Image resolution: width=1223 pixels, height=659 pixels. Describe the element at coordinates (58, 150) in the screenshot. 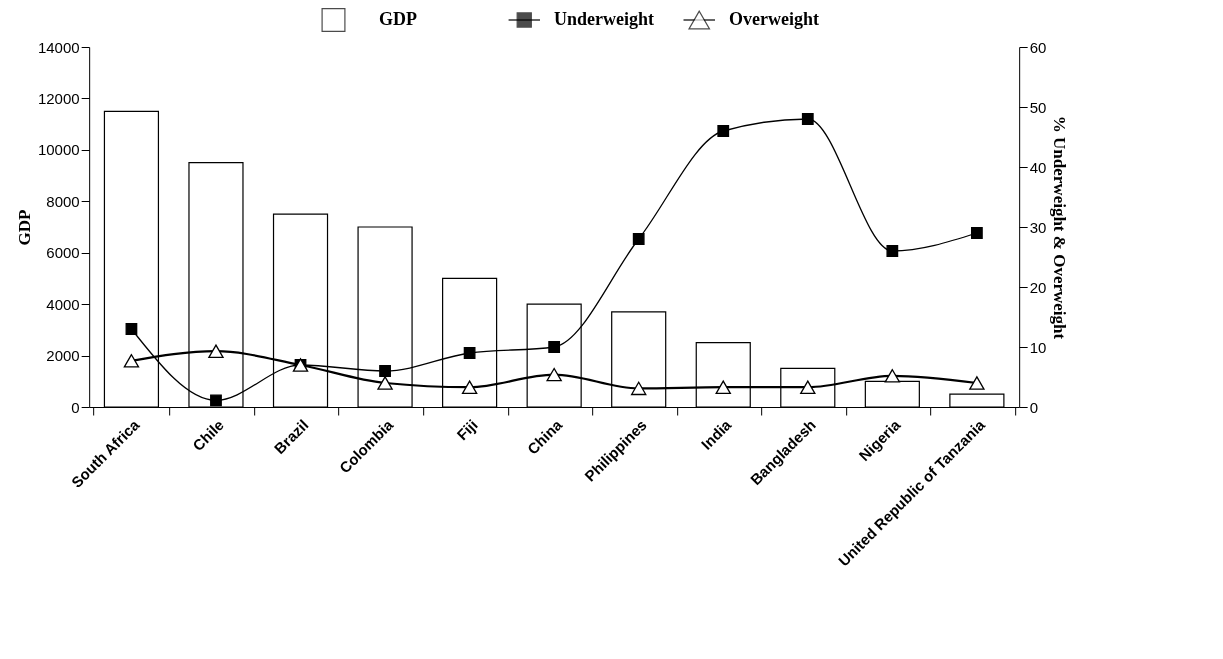

I see `y-tick-label: 10000` at that location.